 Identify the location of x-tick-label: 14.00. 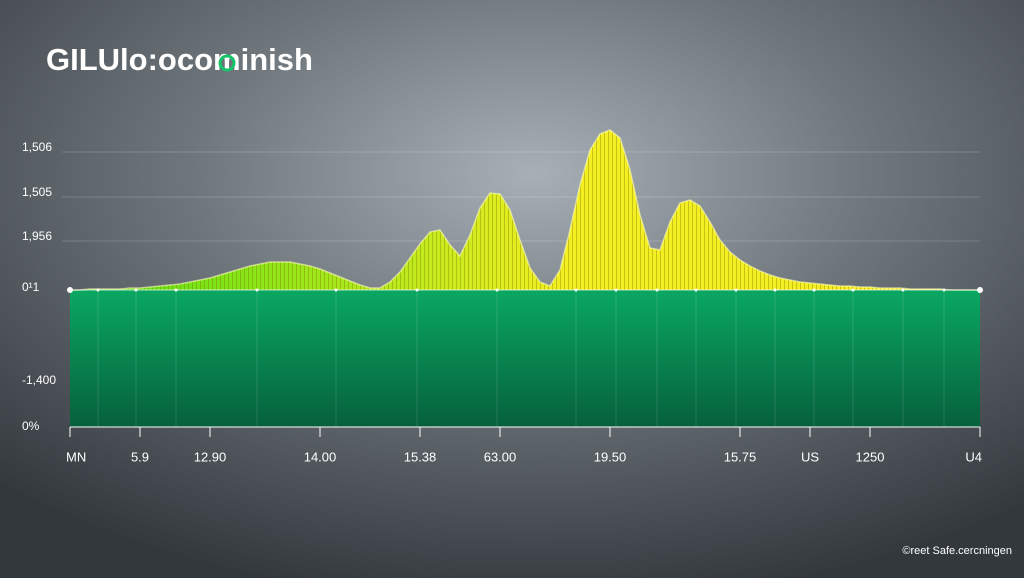
(320, 456).